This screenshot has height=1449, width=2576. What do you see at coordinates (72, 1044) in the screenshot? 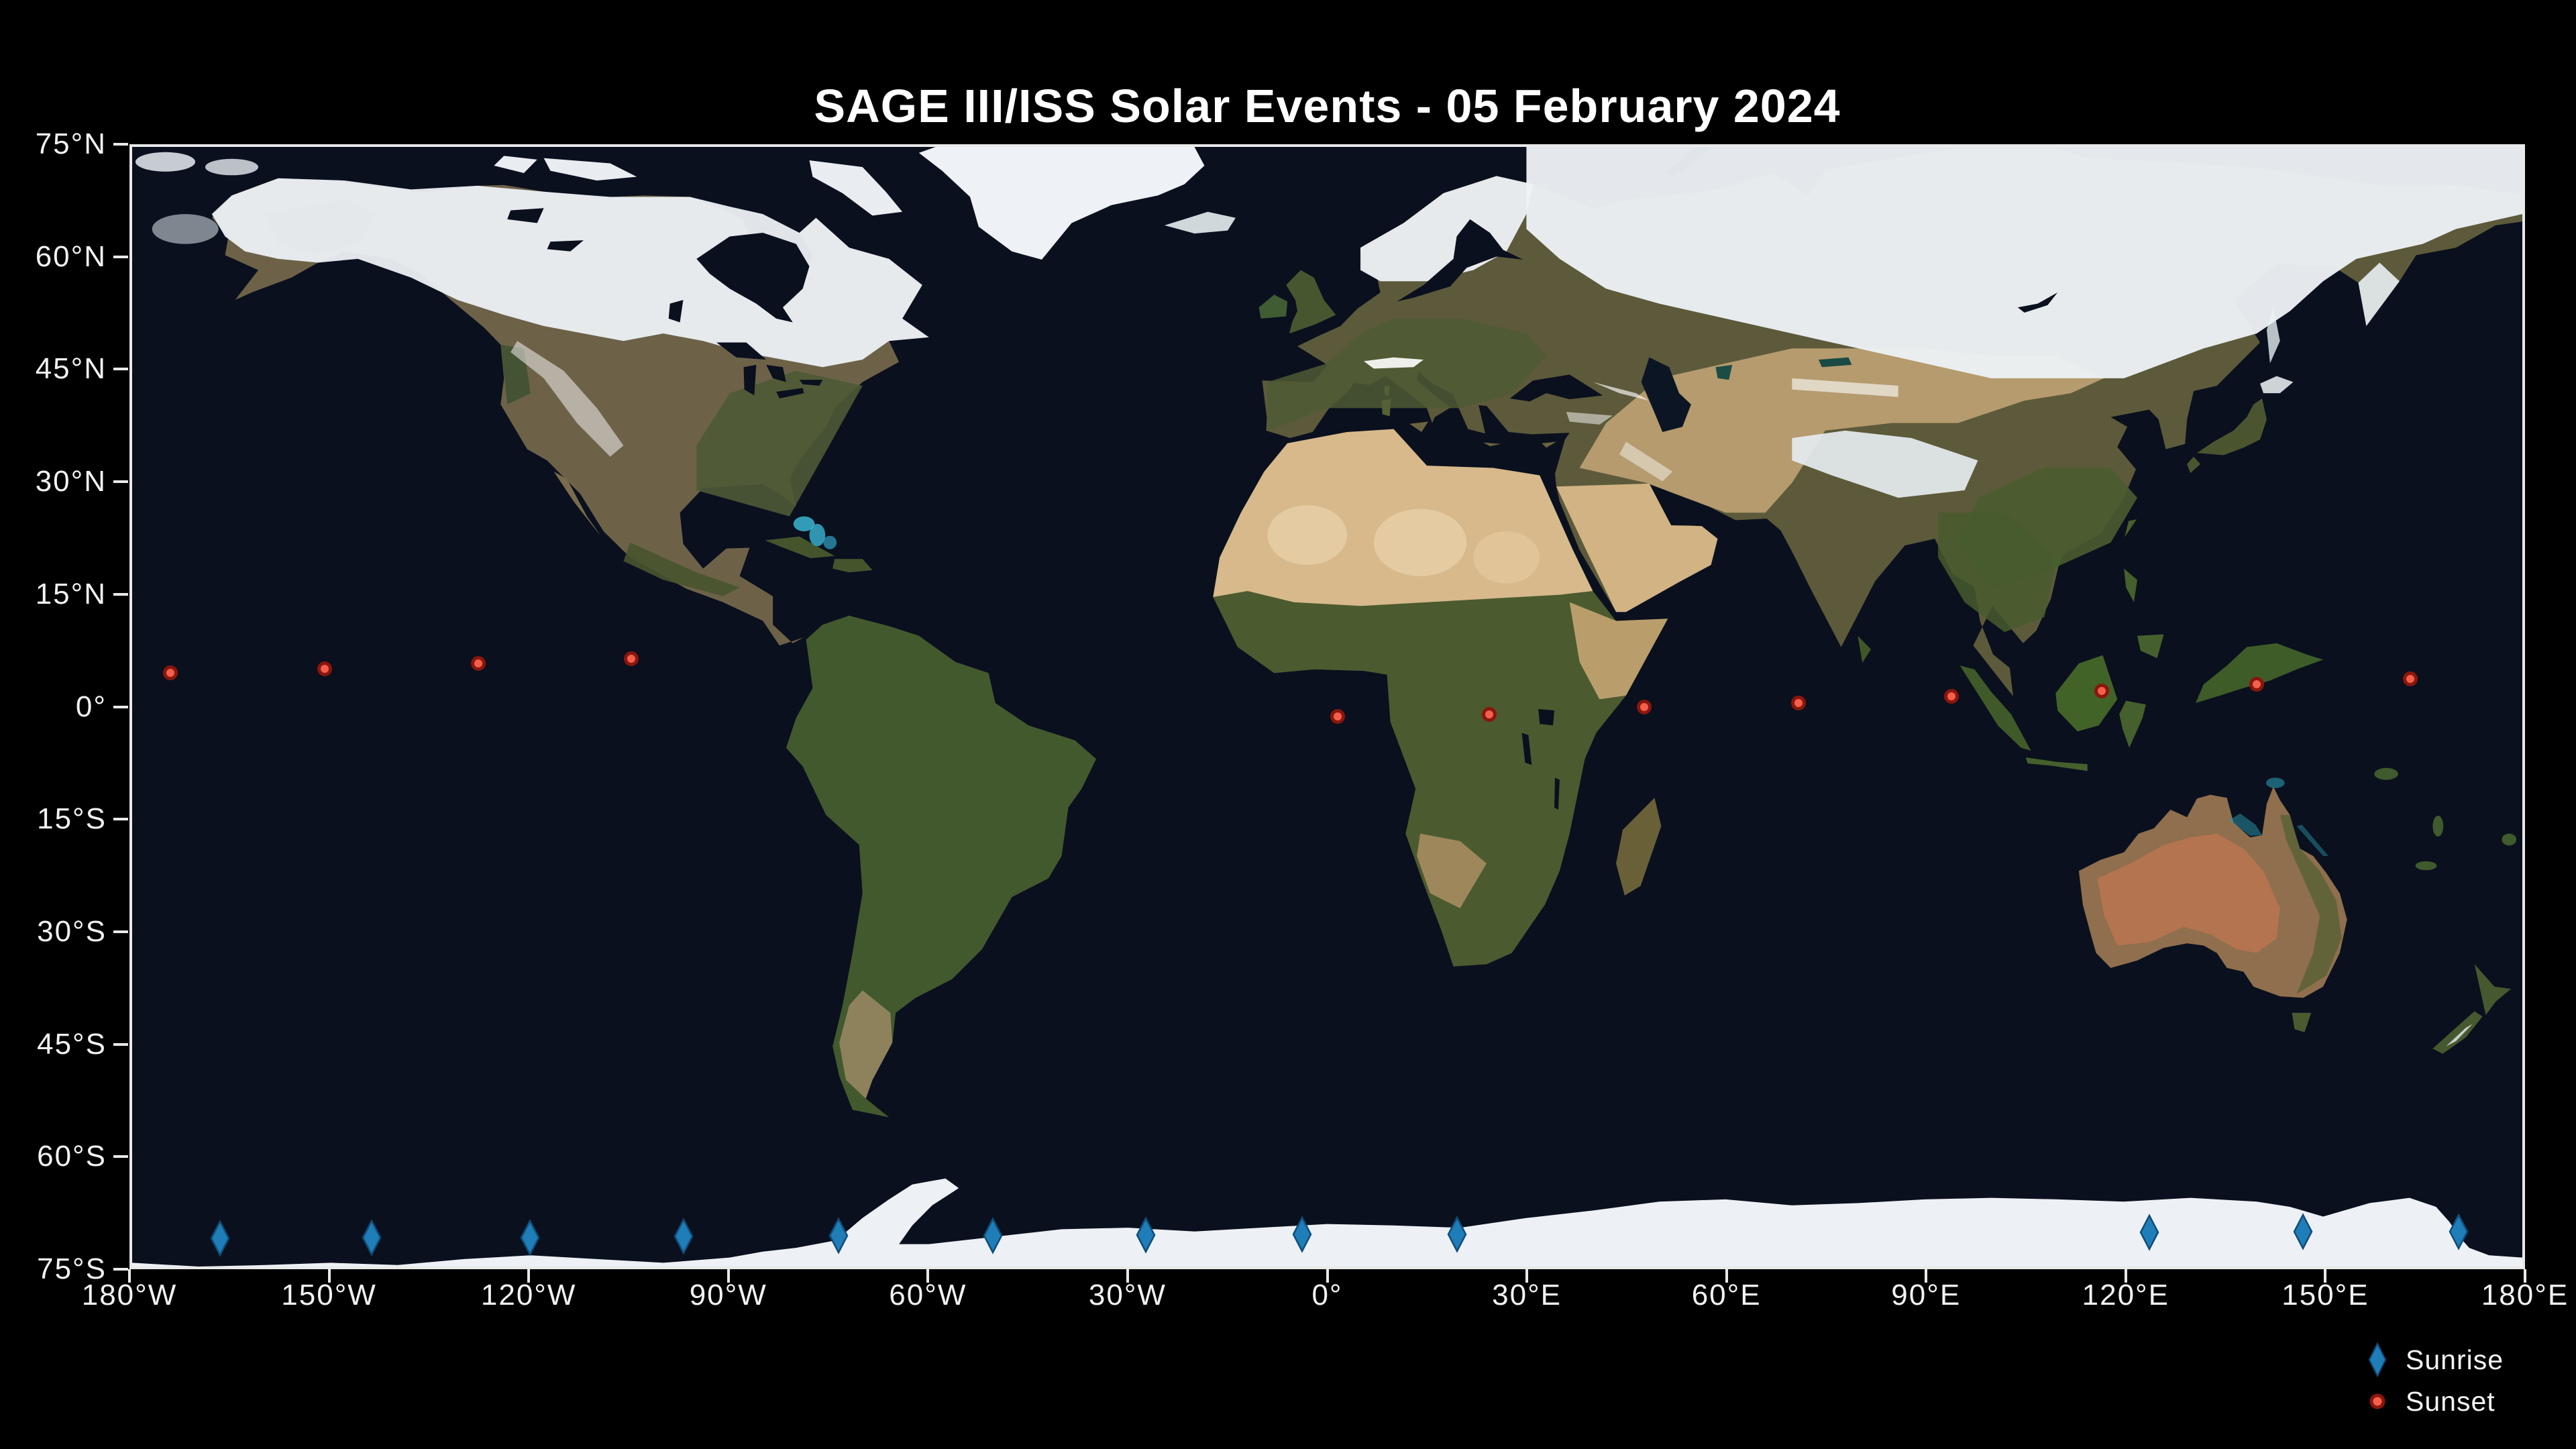
I see `y-axis-label: 45°S` at bounding box center [72, 1044].